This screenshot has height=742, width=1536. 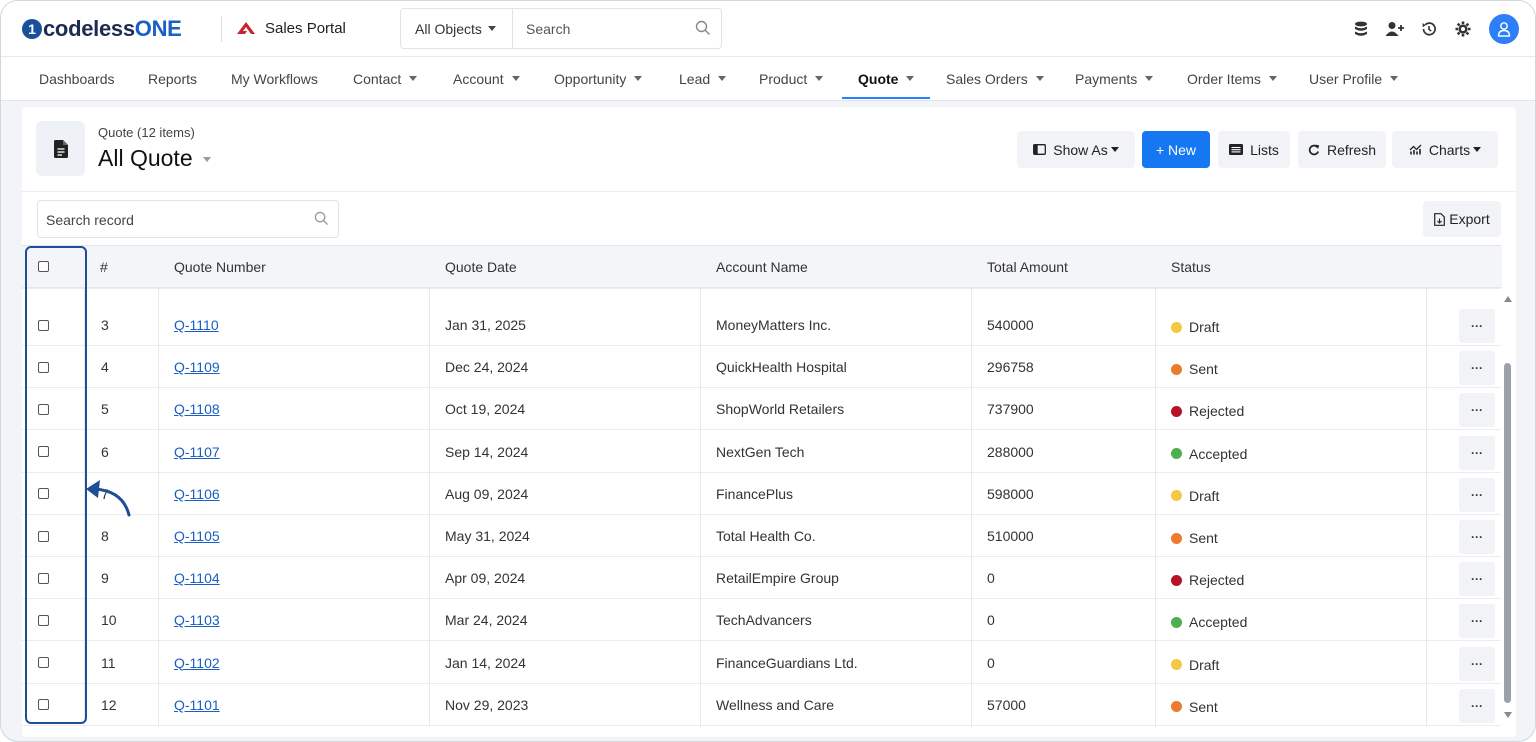 What do you see at coordinates (197, 704) in the screenshot?
I see `quote-number-link: Q-1101` at bounding box center [197, 704].